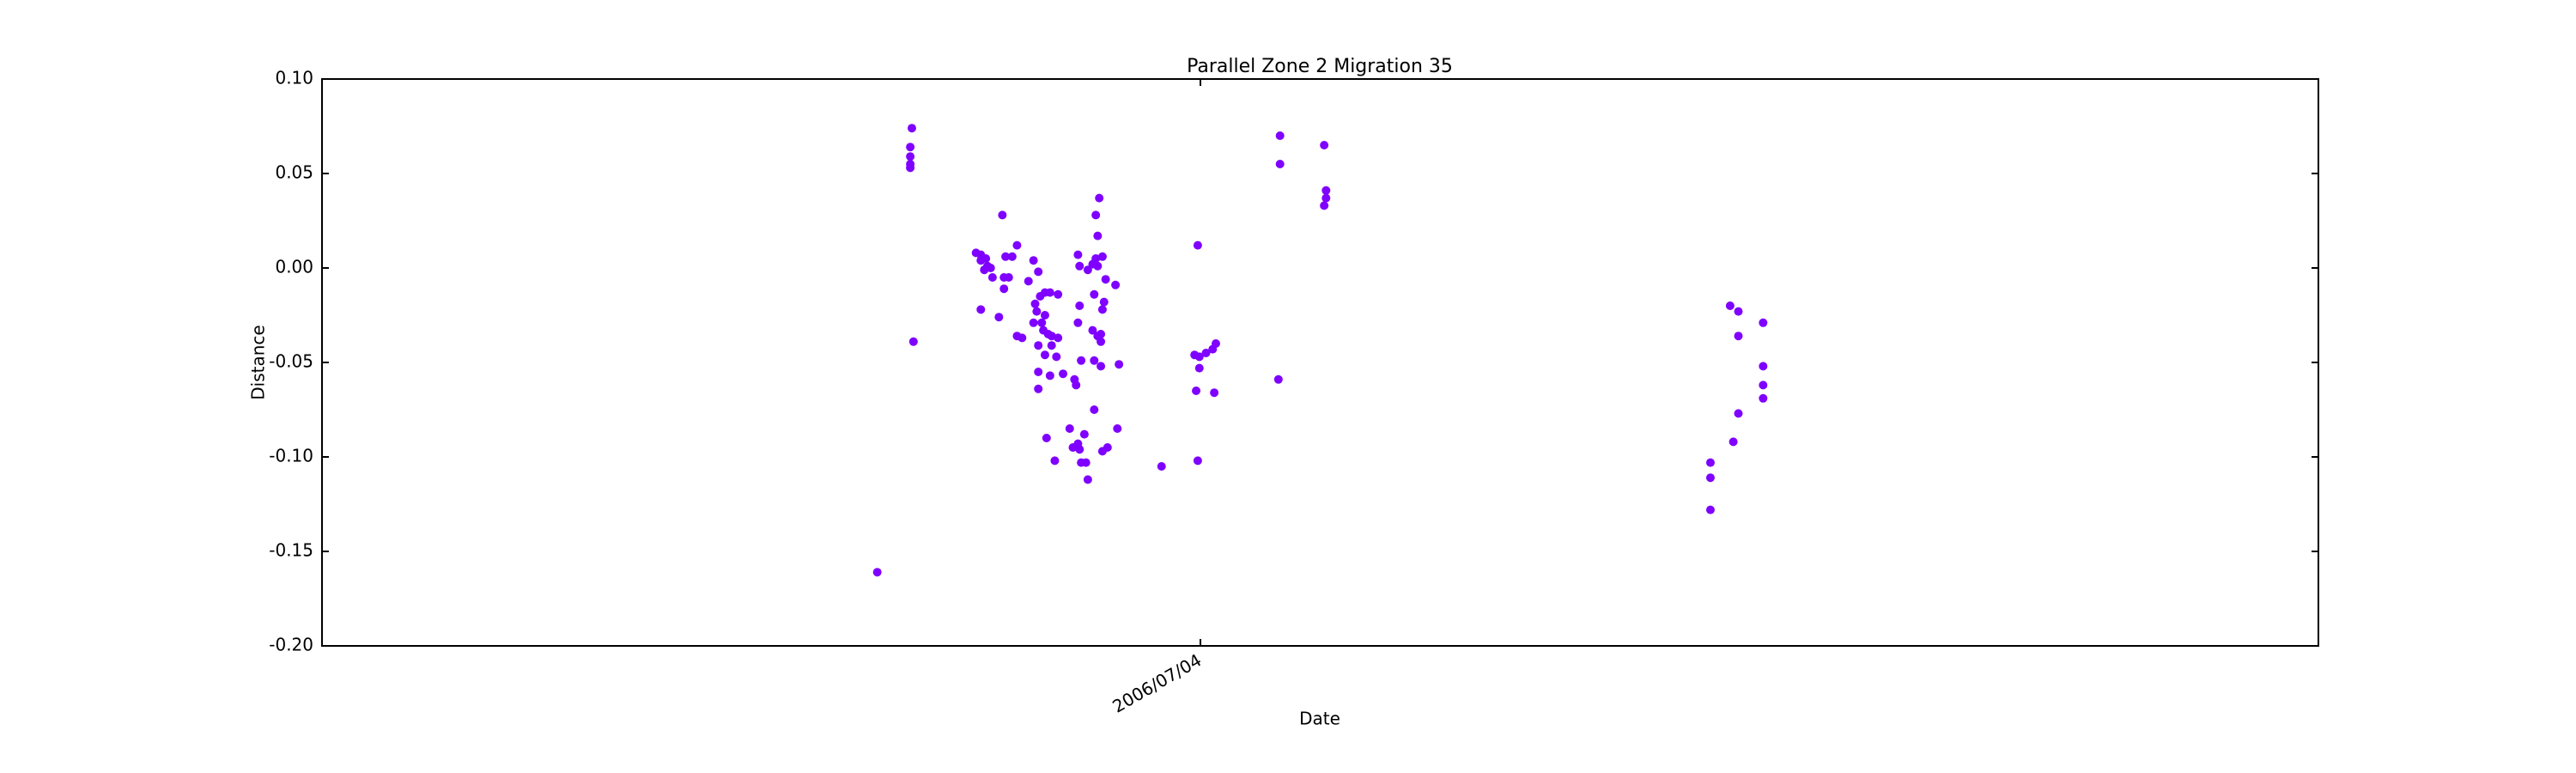 The height and width of the screenshot is (773, 2576). Describe the element at coordinates (291, 361) in the screenshot. I see `y-tick-label: -0.05` at that location.